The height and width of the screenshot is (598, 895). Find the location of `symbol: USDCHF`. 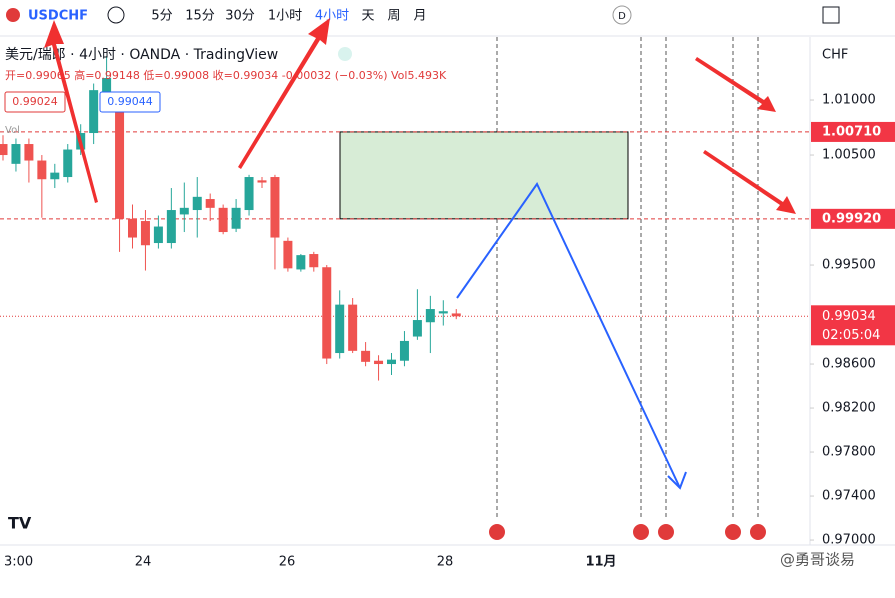

symbol: USDCHF is located at coordinates (58, 16).